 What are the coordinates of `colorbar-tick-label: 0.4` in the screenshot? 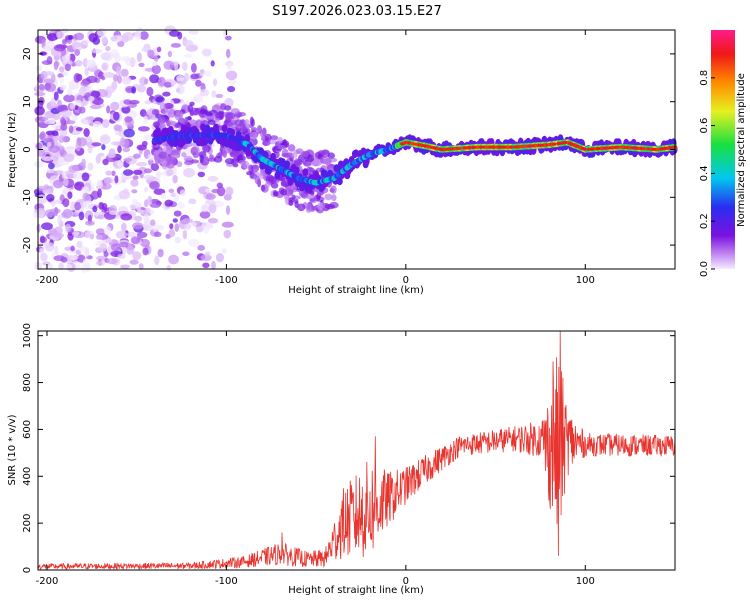 It's located at (704, 173).